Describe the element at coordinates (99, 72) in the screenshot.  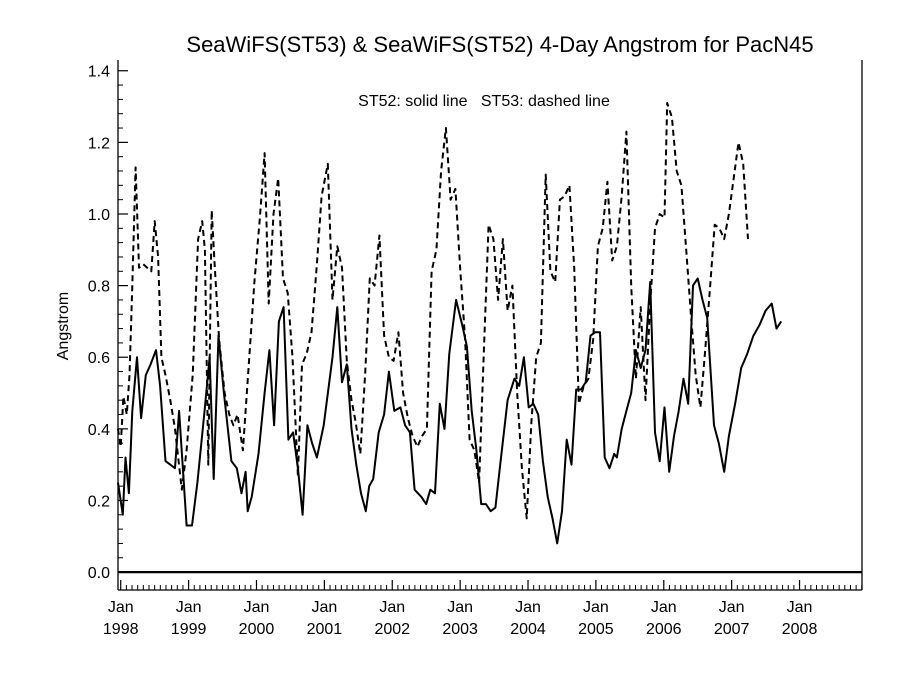
I see `y-tick-label: 1.4` at that location.